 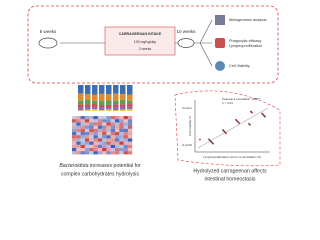 I want to click on treatment-label: CARRAGEENAN INTAKE, so click(x=140, y=34).